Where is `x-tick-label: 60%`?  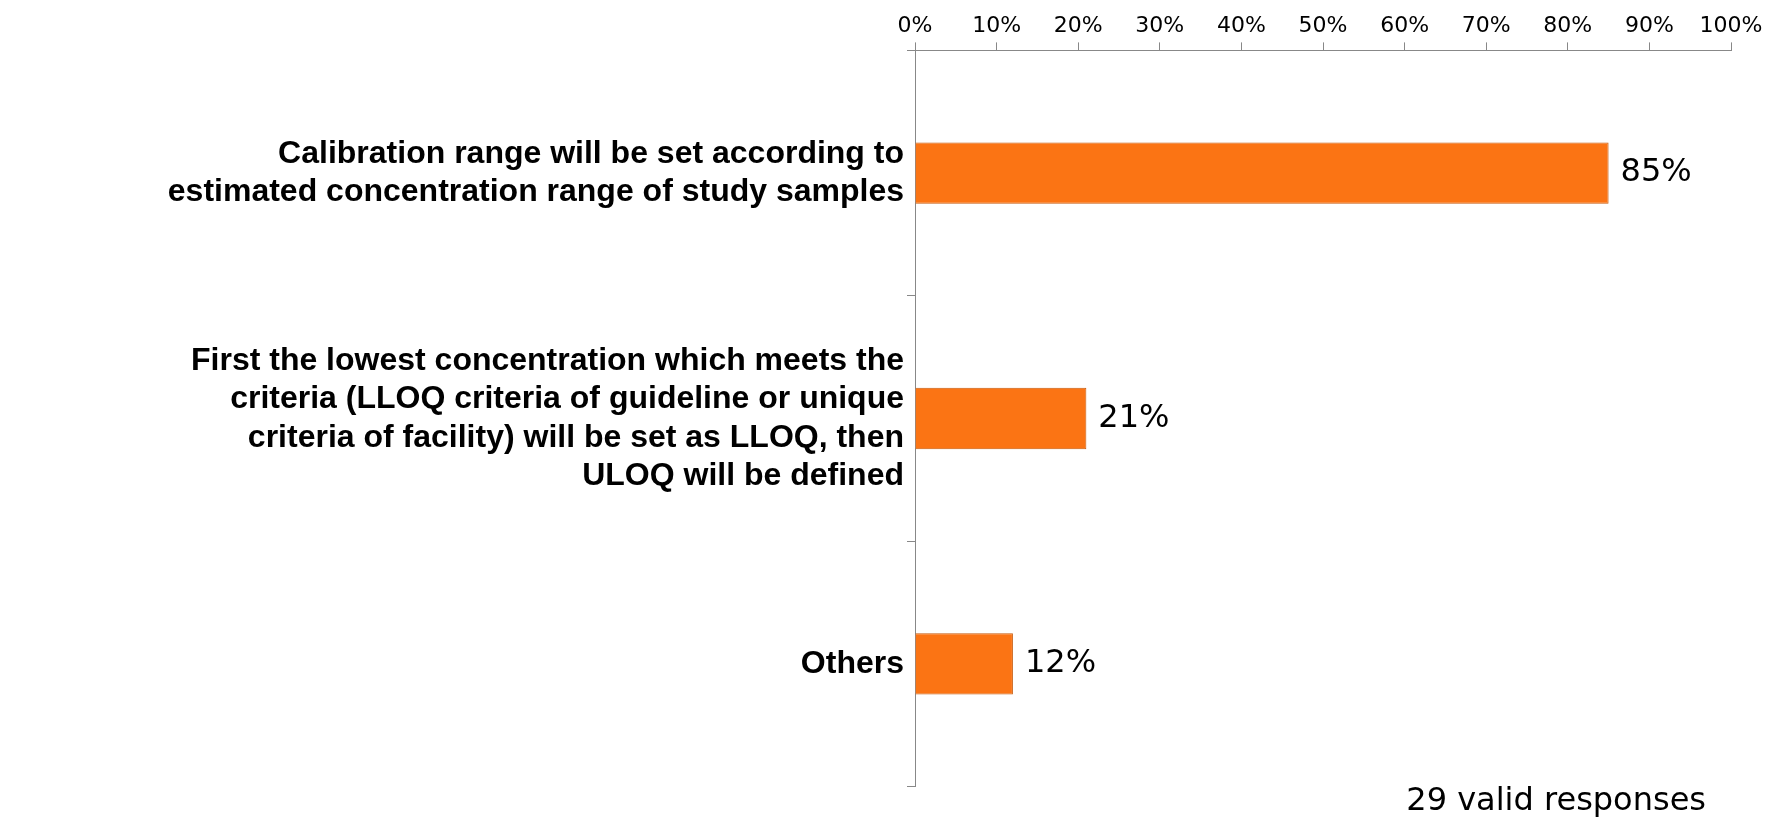 x-tick-label: 60% is located at coordinates (1405, 24).